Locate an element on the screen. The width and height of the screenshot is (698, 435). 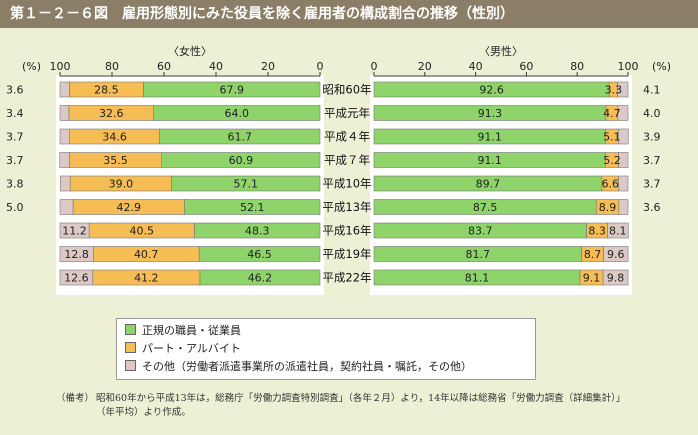
male-label-regular: 87.5 is located at coordinates (485, 207).